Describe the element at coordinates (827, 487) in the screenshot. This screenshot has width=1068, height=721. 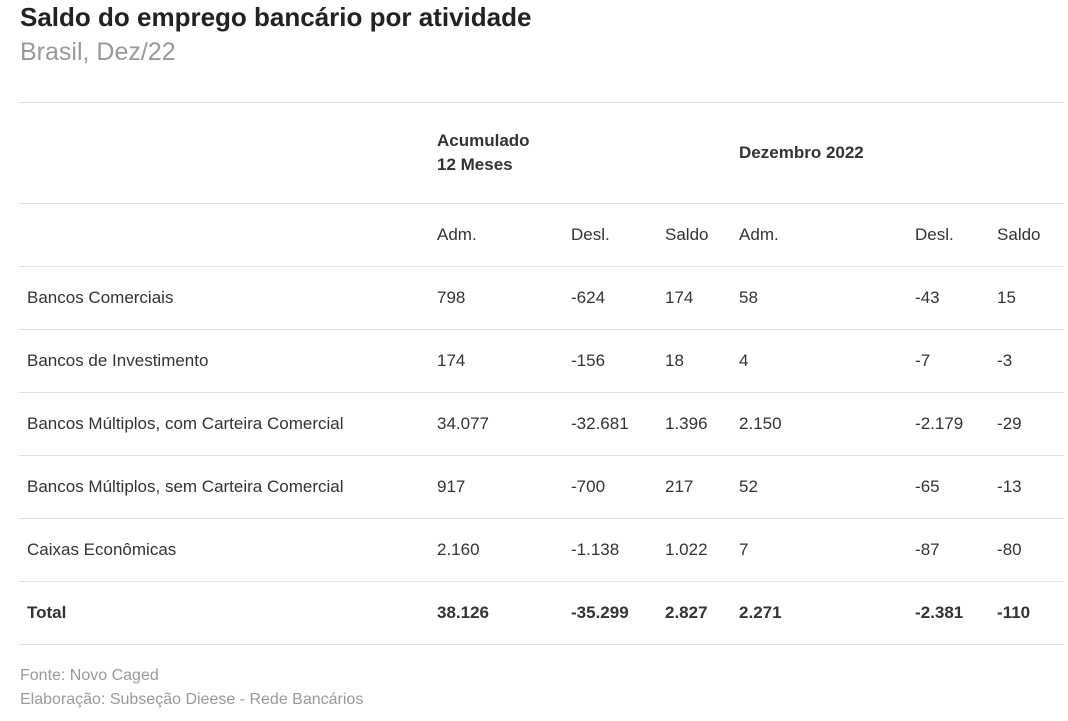
I see `table-cell: 52` at that location.